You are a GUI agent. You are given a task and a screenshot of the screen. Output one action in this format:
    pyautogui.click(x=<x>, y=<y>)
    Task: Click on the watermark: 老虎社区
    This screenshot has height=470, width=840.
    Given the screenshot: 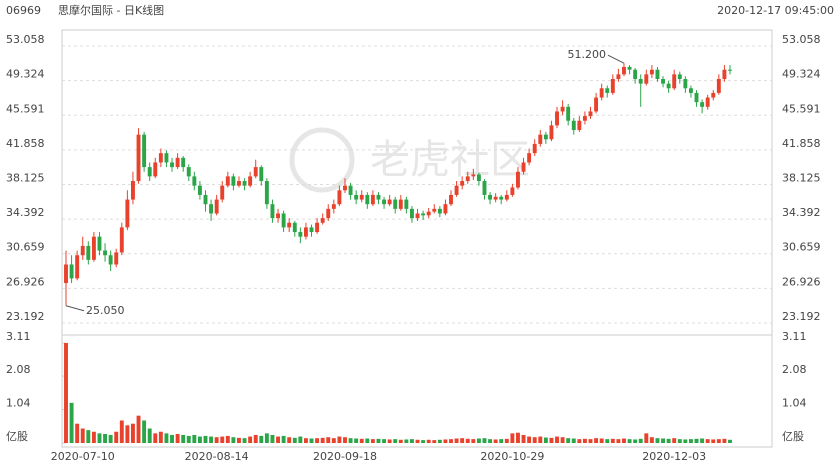 What is the action you would take?
    pyautogui.click(x=409, y=160)
    